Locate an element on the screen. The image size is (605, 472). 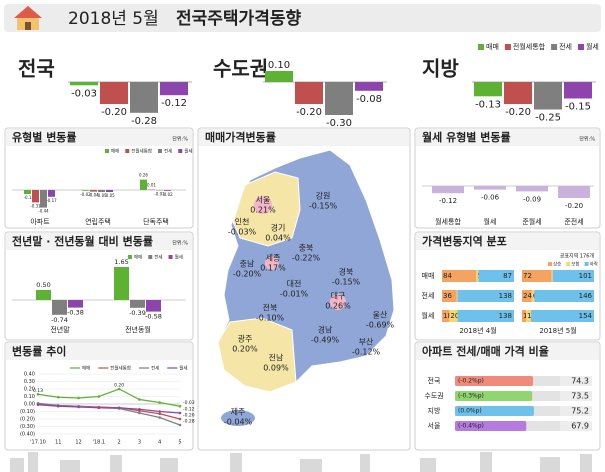
category-label: 아파트 is located at coordinates (40, 221).